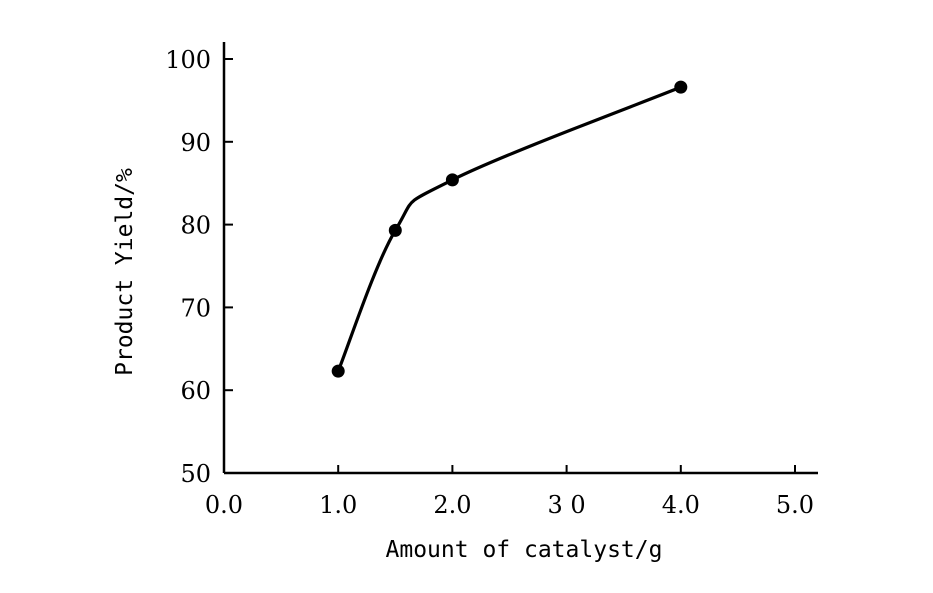  Describe the element at coordinates (195, 308) in the screenshot. I see `y-tick-label: 70` at that location.